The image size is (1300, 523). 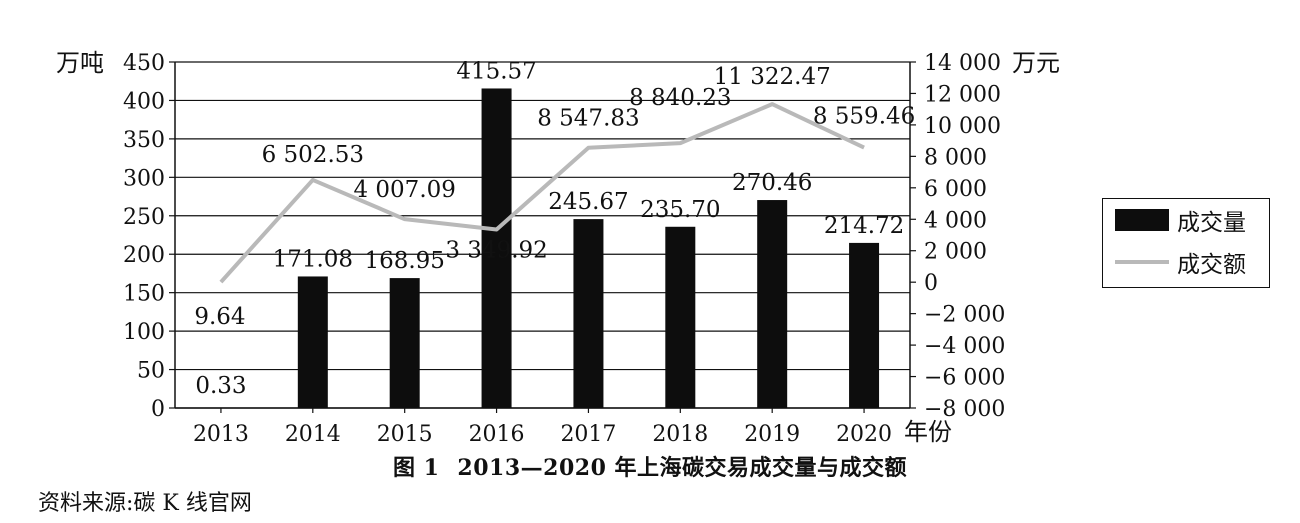 I want to click on x-tick-label: 2013, so click(x=221, y=434).